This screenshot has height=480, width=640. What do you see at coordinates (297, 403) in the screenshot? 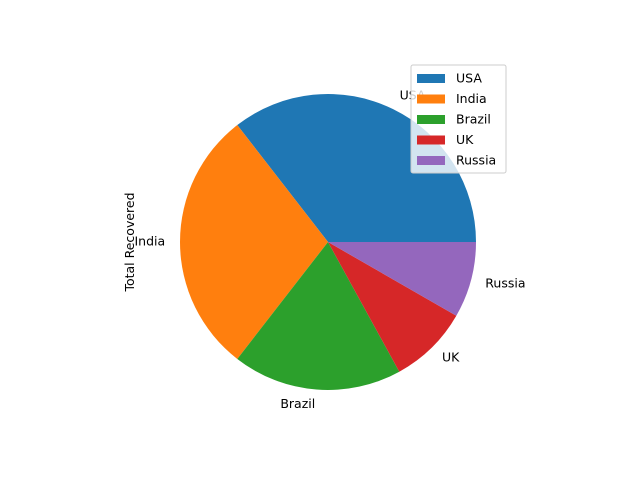
I see `slice-label-brazil: Brazil` at bounding box center [297, 403].